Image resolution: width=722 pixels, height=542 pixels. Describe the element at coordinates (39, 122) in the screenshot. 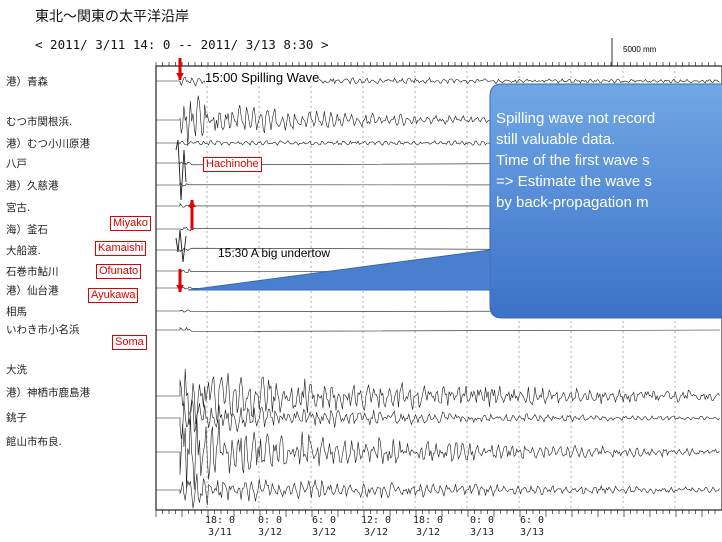

I see `station-label: むつ市関根浜.` at that location.